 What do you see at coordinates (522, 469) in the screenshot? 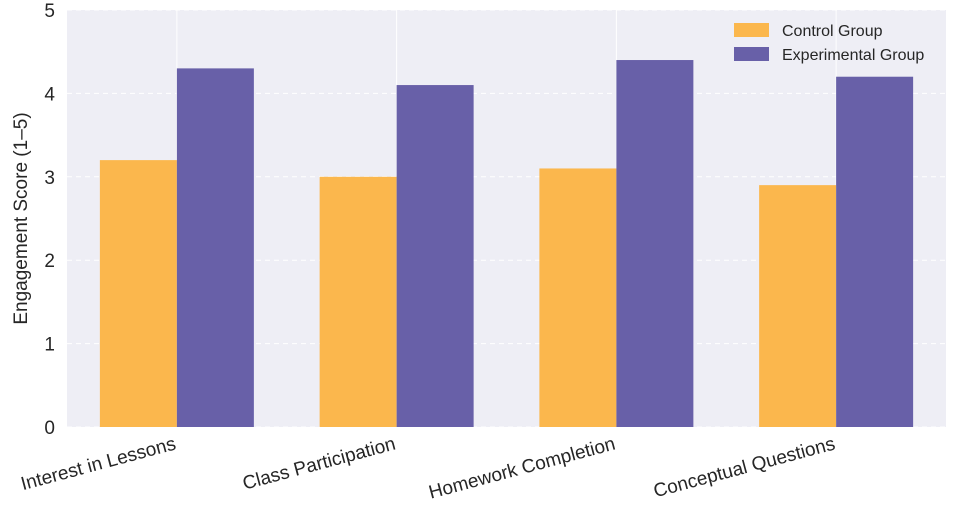
I see `x-tick-label: Homework Completion` at bounding box center [522, 469].